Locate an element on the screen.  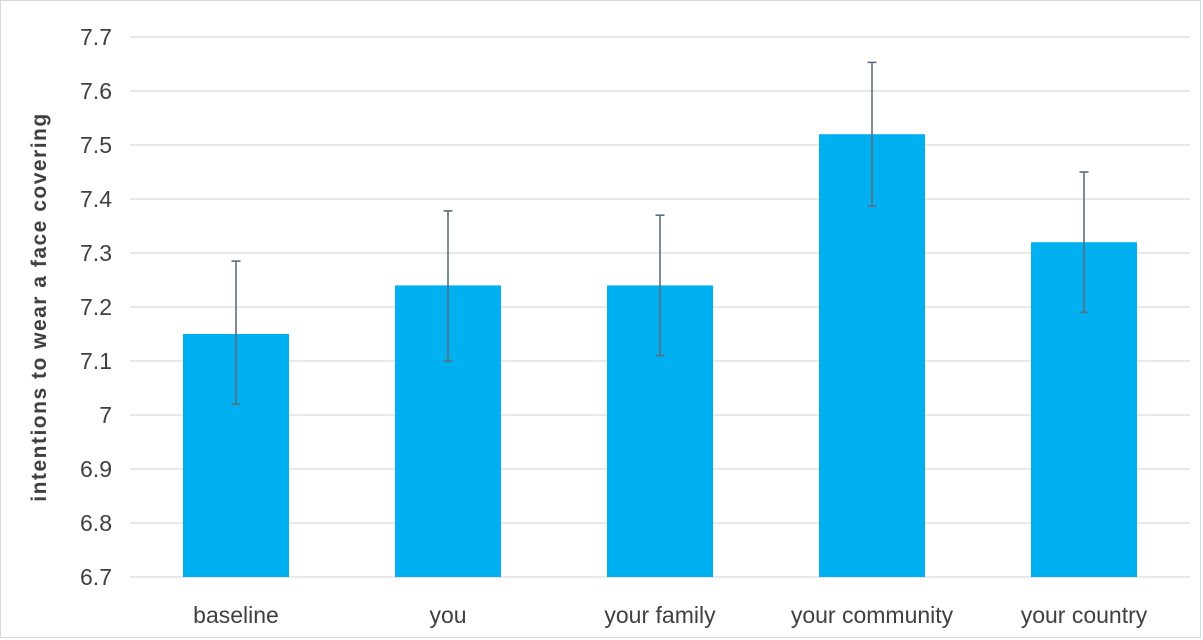
x-category-label: your country is located at coordinates (1084, 615).